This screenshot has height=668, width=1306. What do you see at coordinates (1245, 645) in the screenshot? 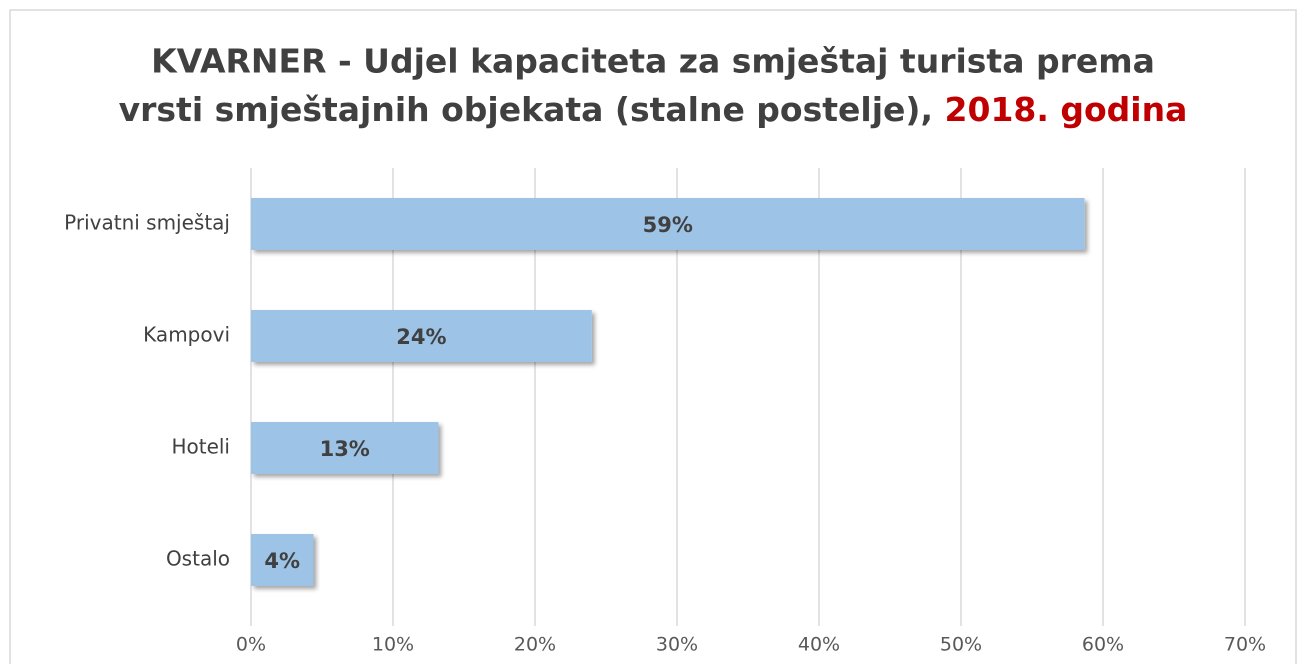
I see `x-tick-label: 70%` at bounding box center [1245, 645].